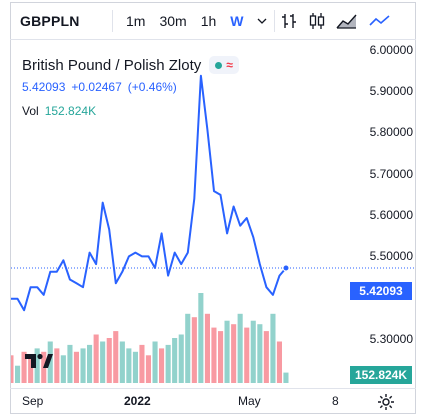 This screenshot has height=420, width=423. Describe the element at coordinates (249, 401) in the screenshot. I see `x-label: May` at that location.